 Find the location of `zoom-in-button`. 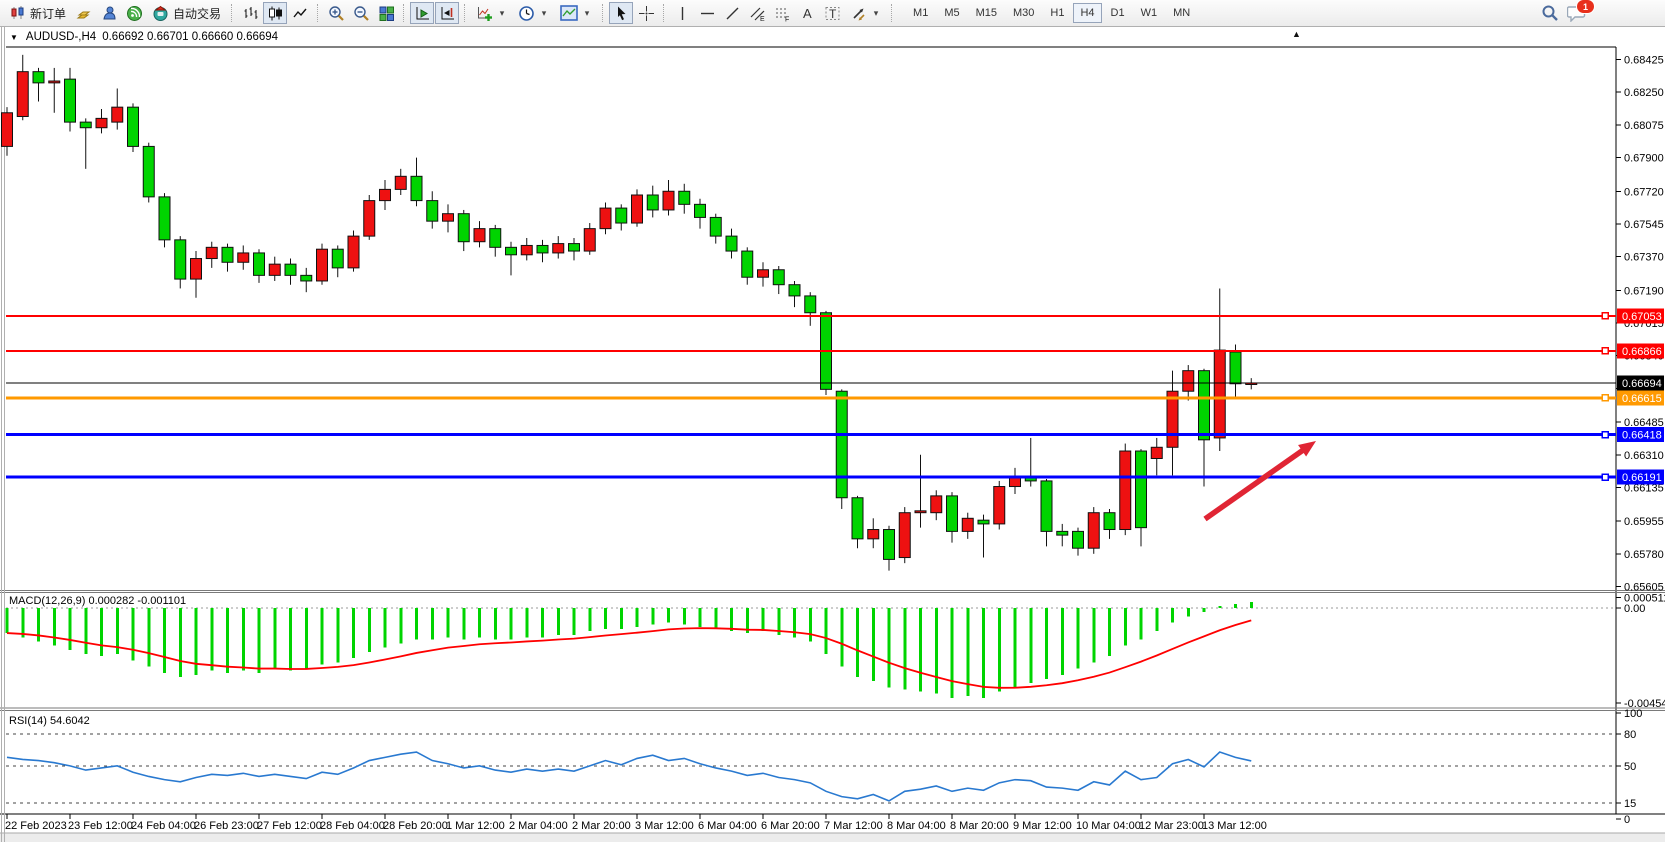

zoom-in-button is located at coordinates (336, 13).